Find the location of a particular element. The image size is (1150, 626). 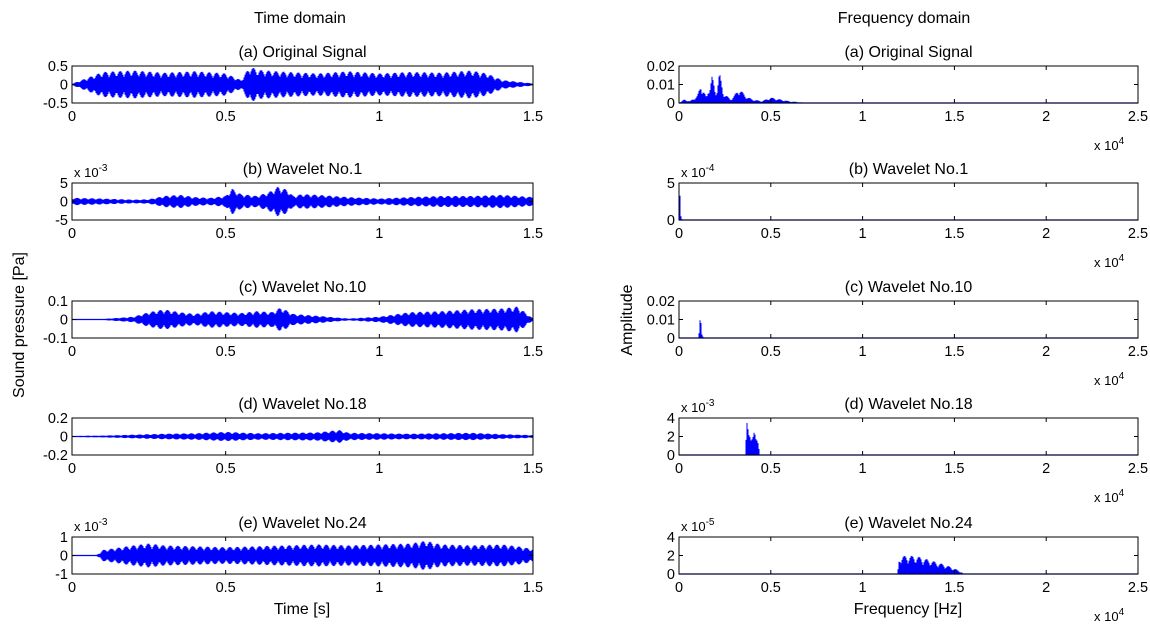

panel-time-0: (a) Original Signal-0.500.50 0.5 1 1.5 is located at coordinates (293, 84).